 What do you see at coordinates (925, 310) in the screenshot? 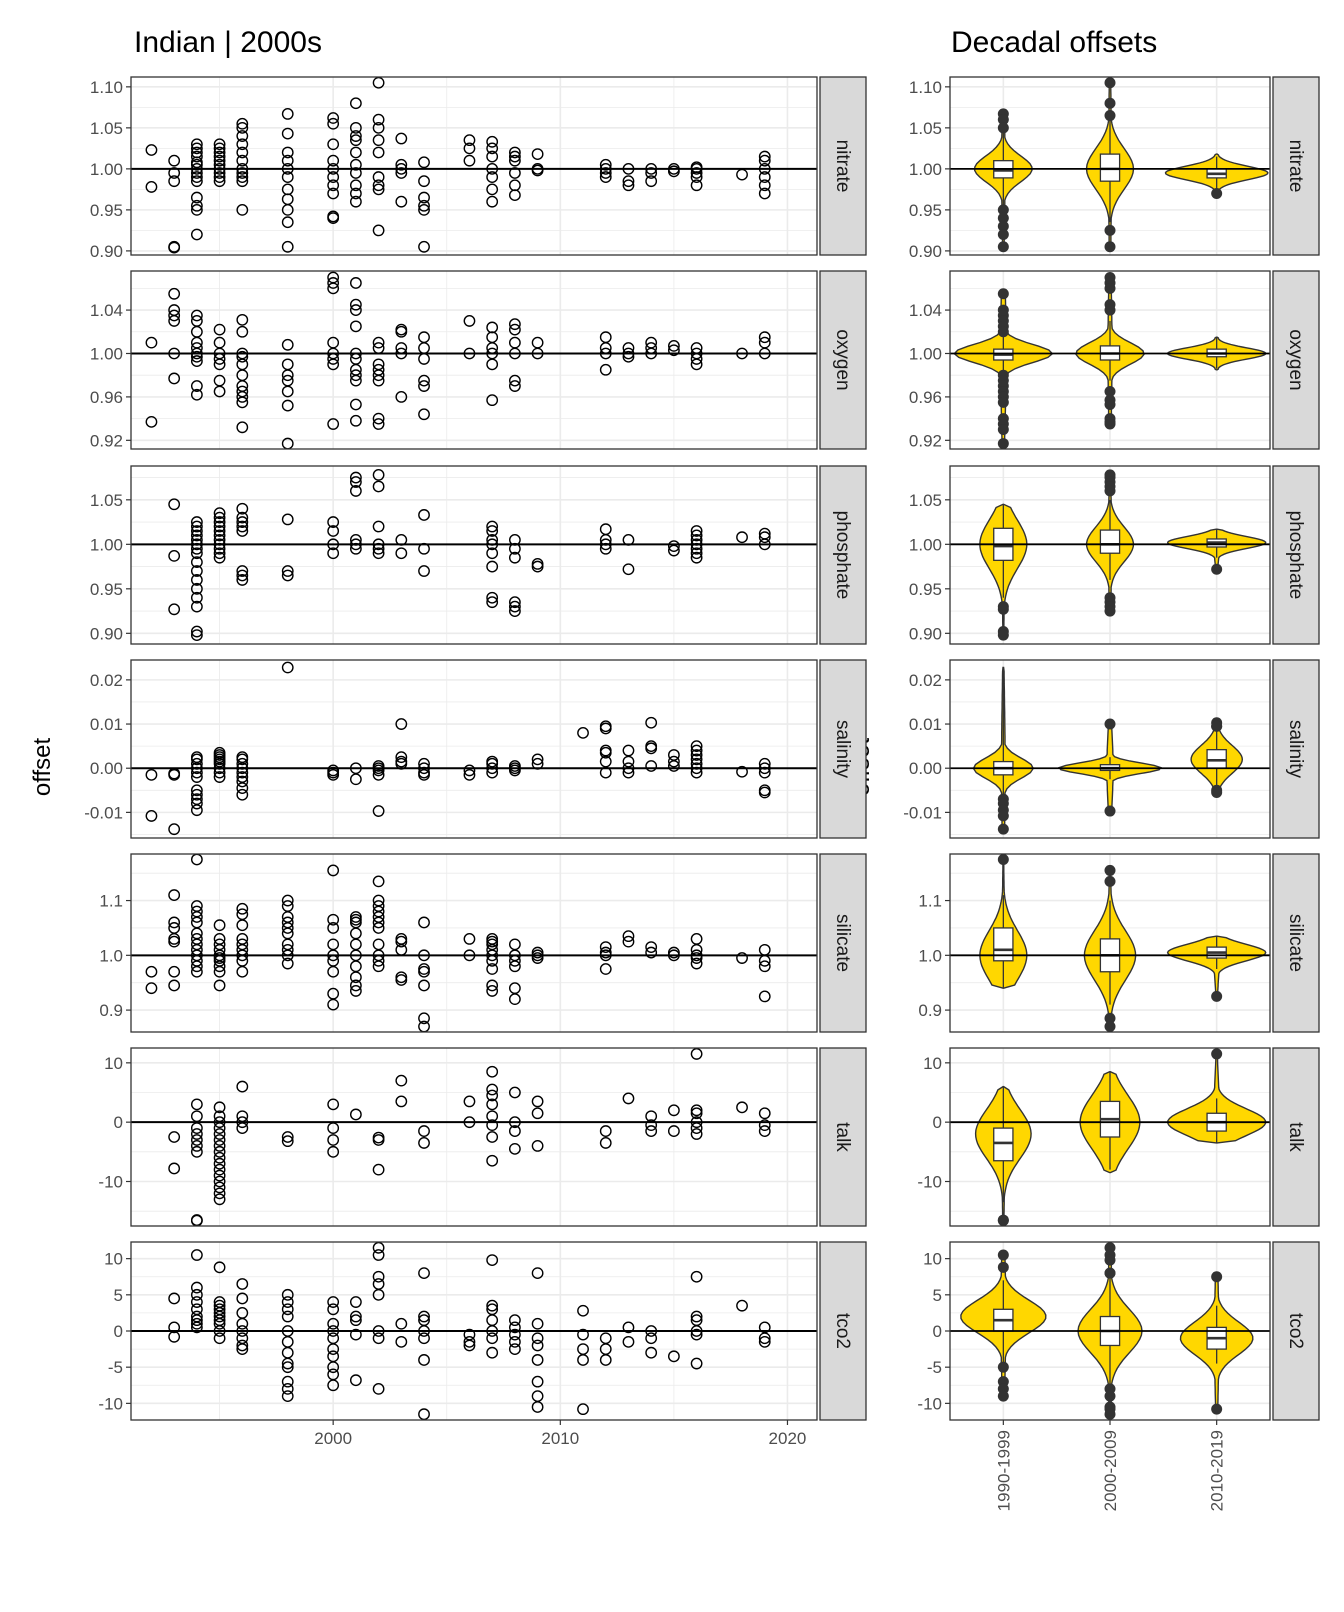
I see `y-tick-label: 1.04` at bounding box center [925, 310].